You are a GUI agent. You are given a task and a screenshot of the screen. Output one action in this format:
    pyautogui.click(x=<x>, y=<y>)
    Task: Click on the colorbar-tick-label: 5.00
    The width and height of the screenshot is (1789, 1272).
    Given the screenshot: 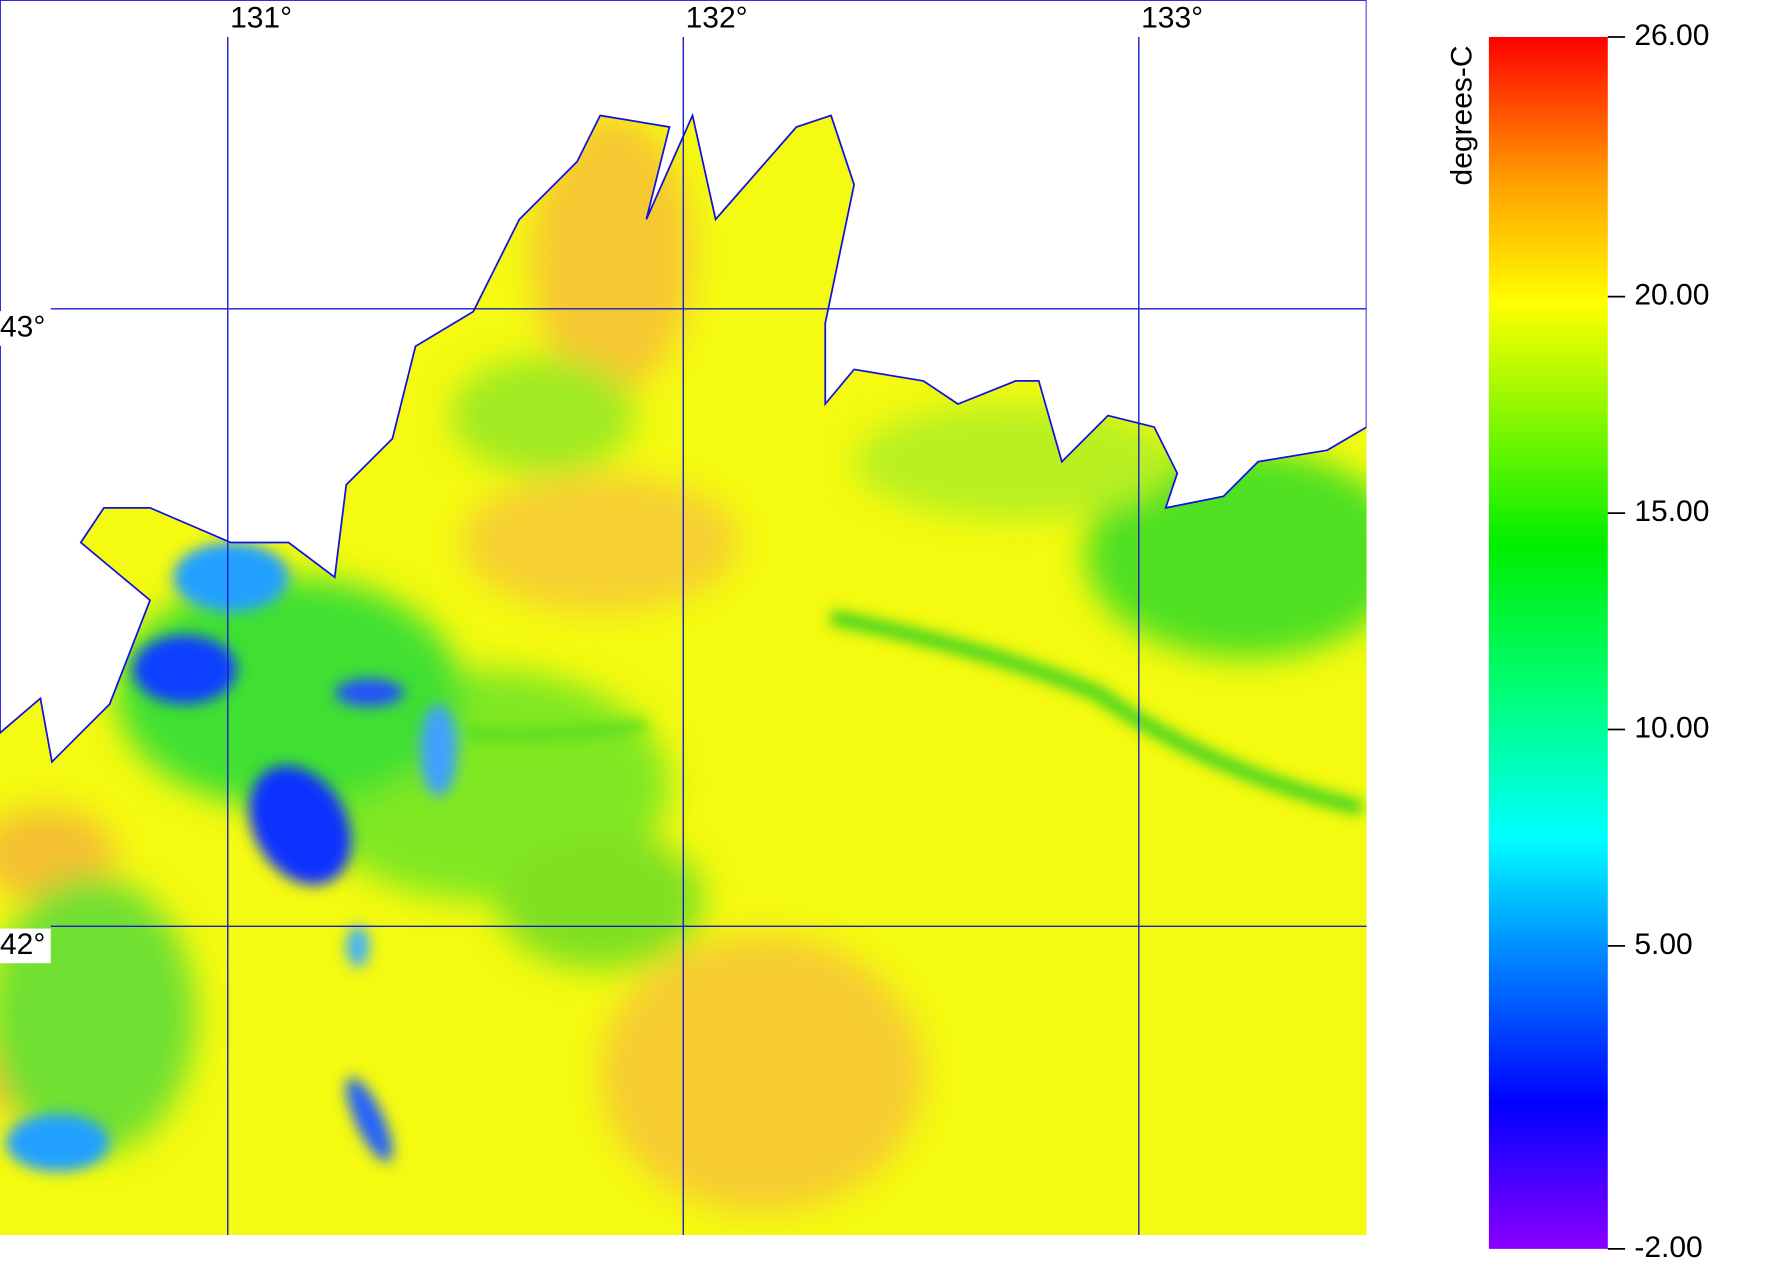 What is the action you would take?
    pyautogui.click(x=1663, y=944)
    